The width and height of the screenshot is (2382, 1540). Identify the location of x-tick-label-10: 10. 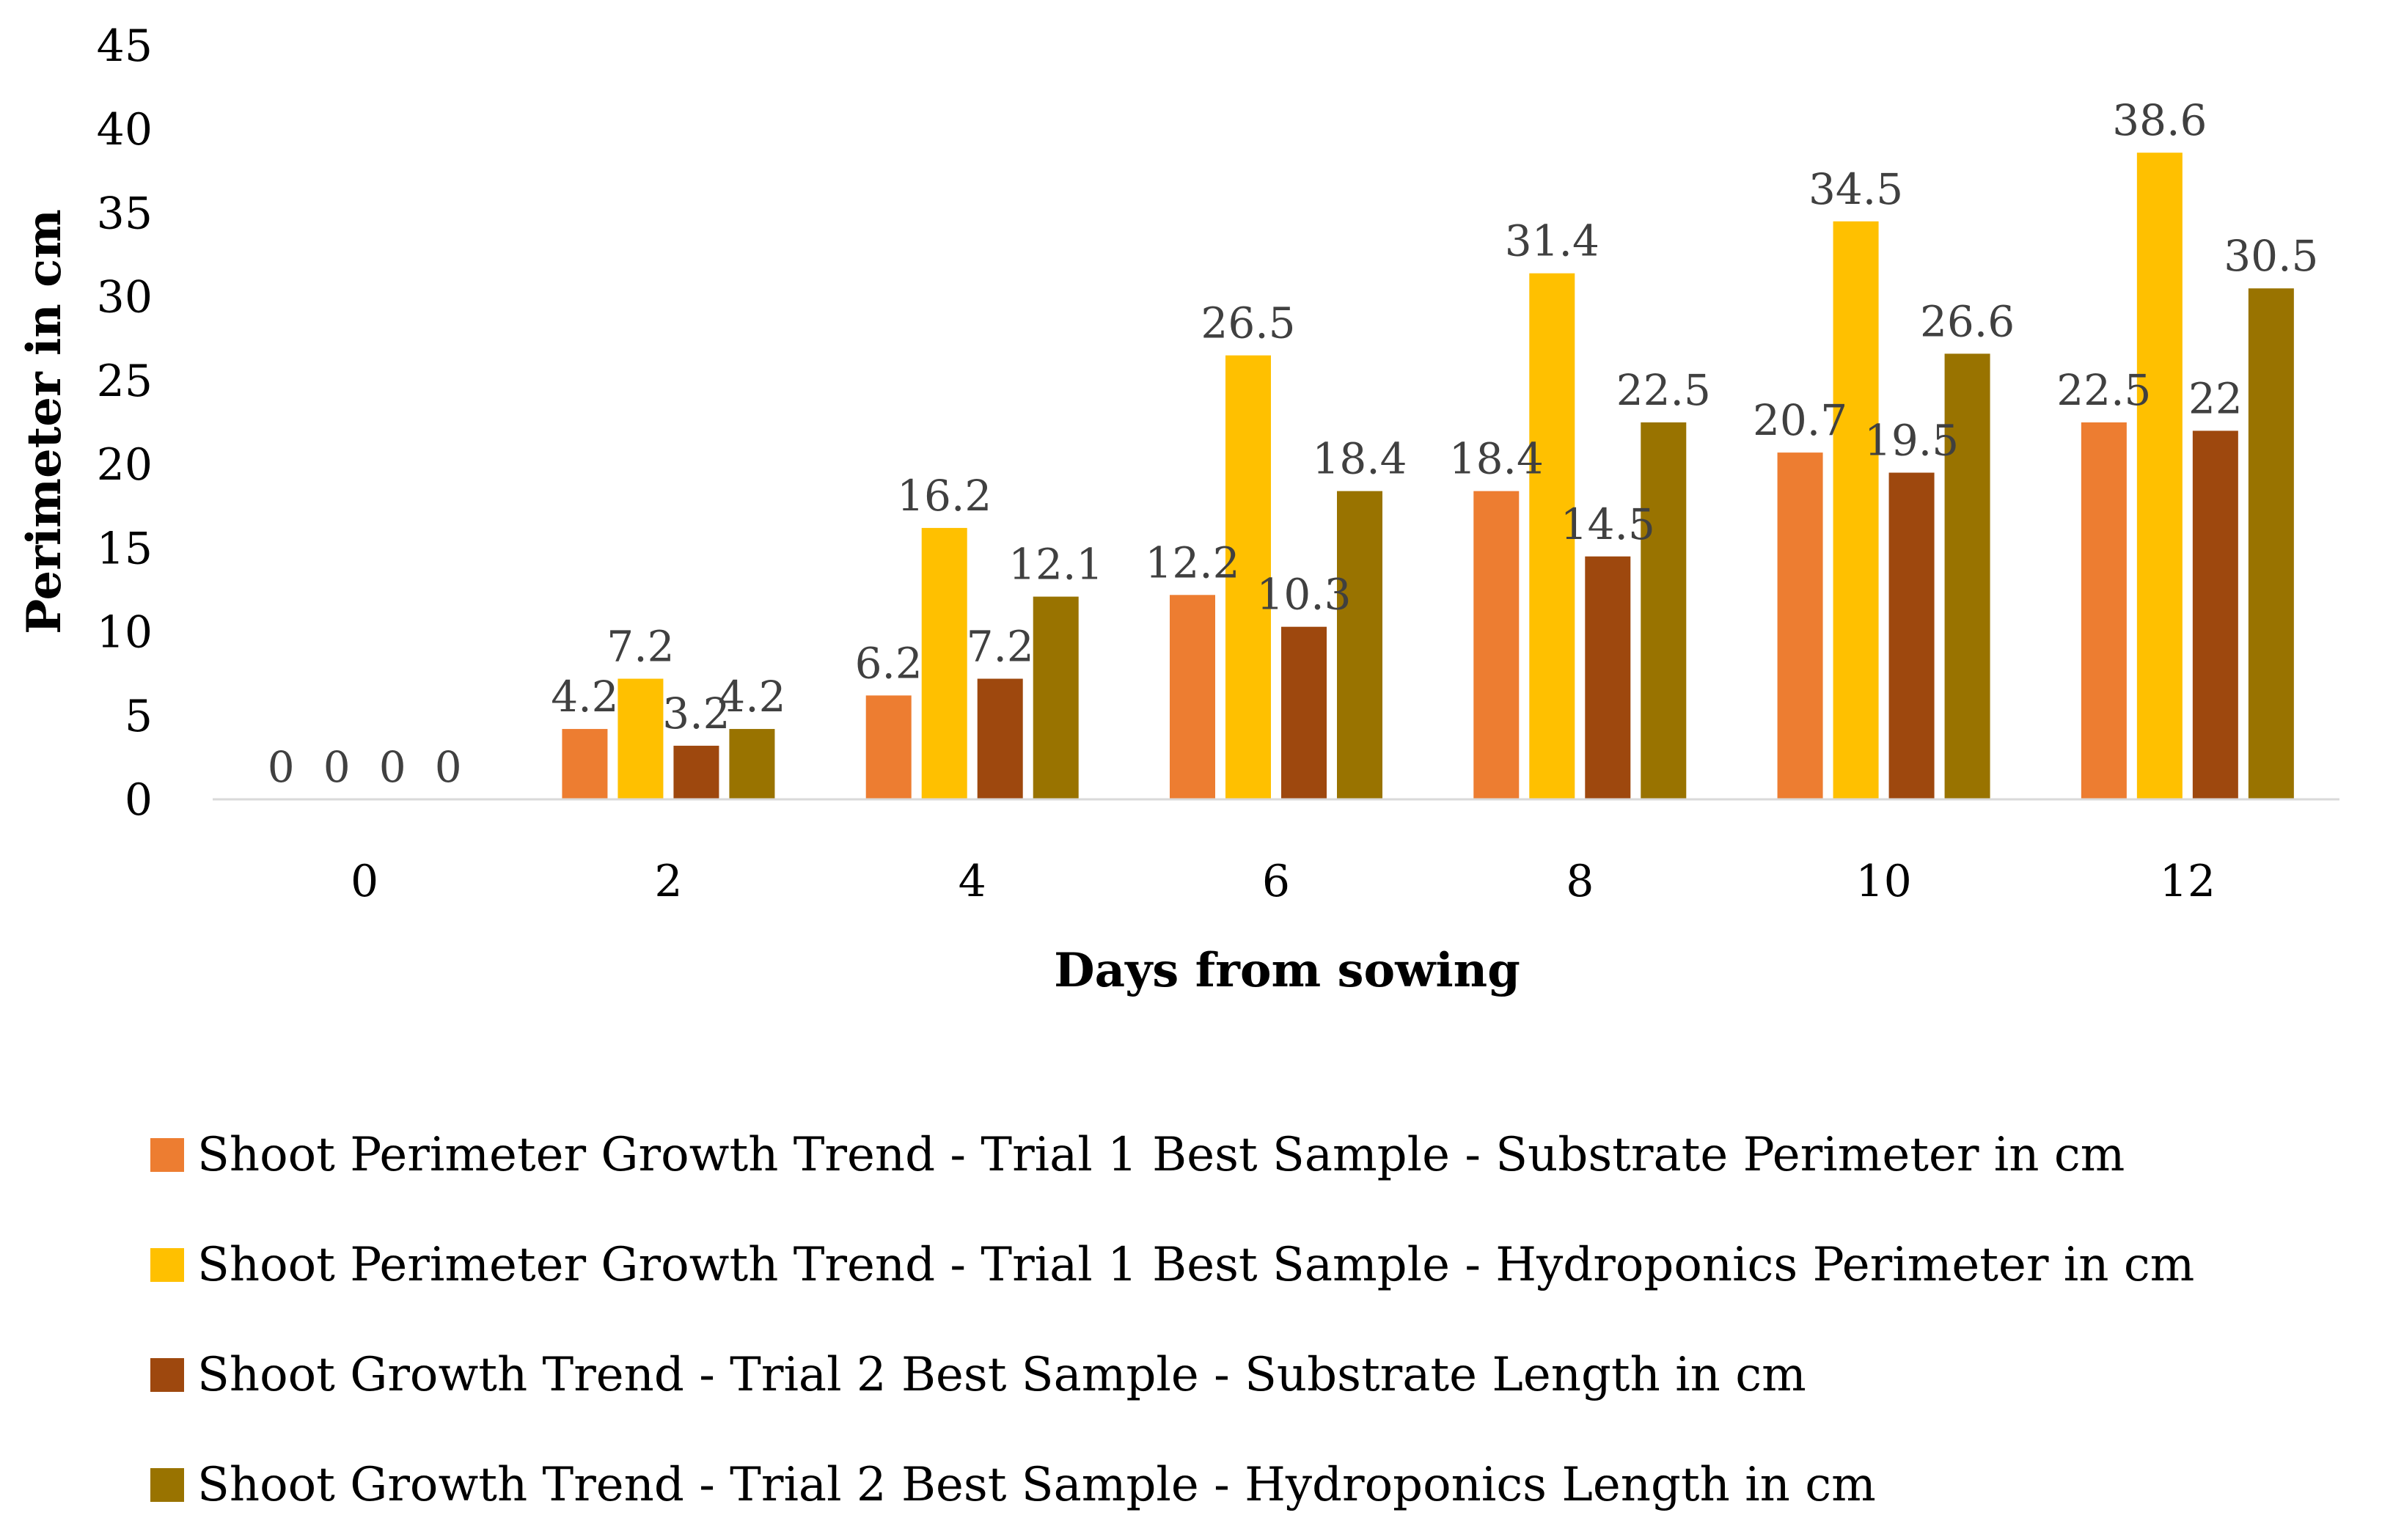
(1883, 881).